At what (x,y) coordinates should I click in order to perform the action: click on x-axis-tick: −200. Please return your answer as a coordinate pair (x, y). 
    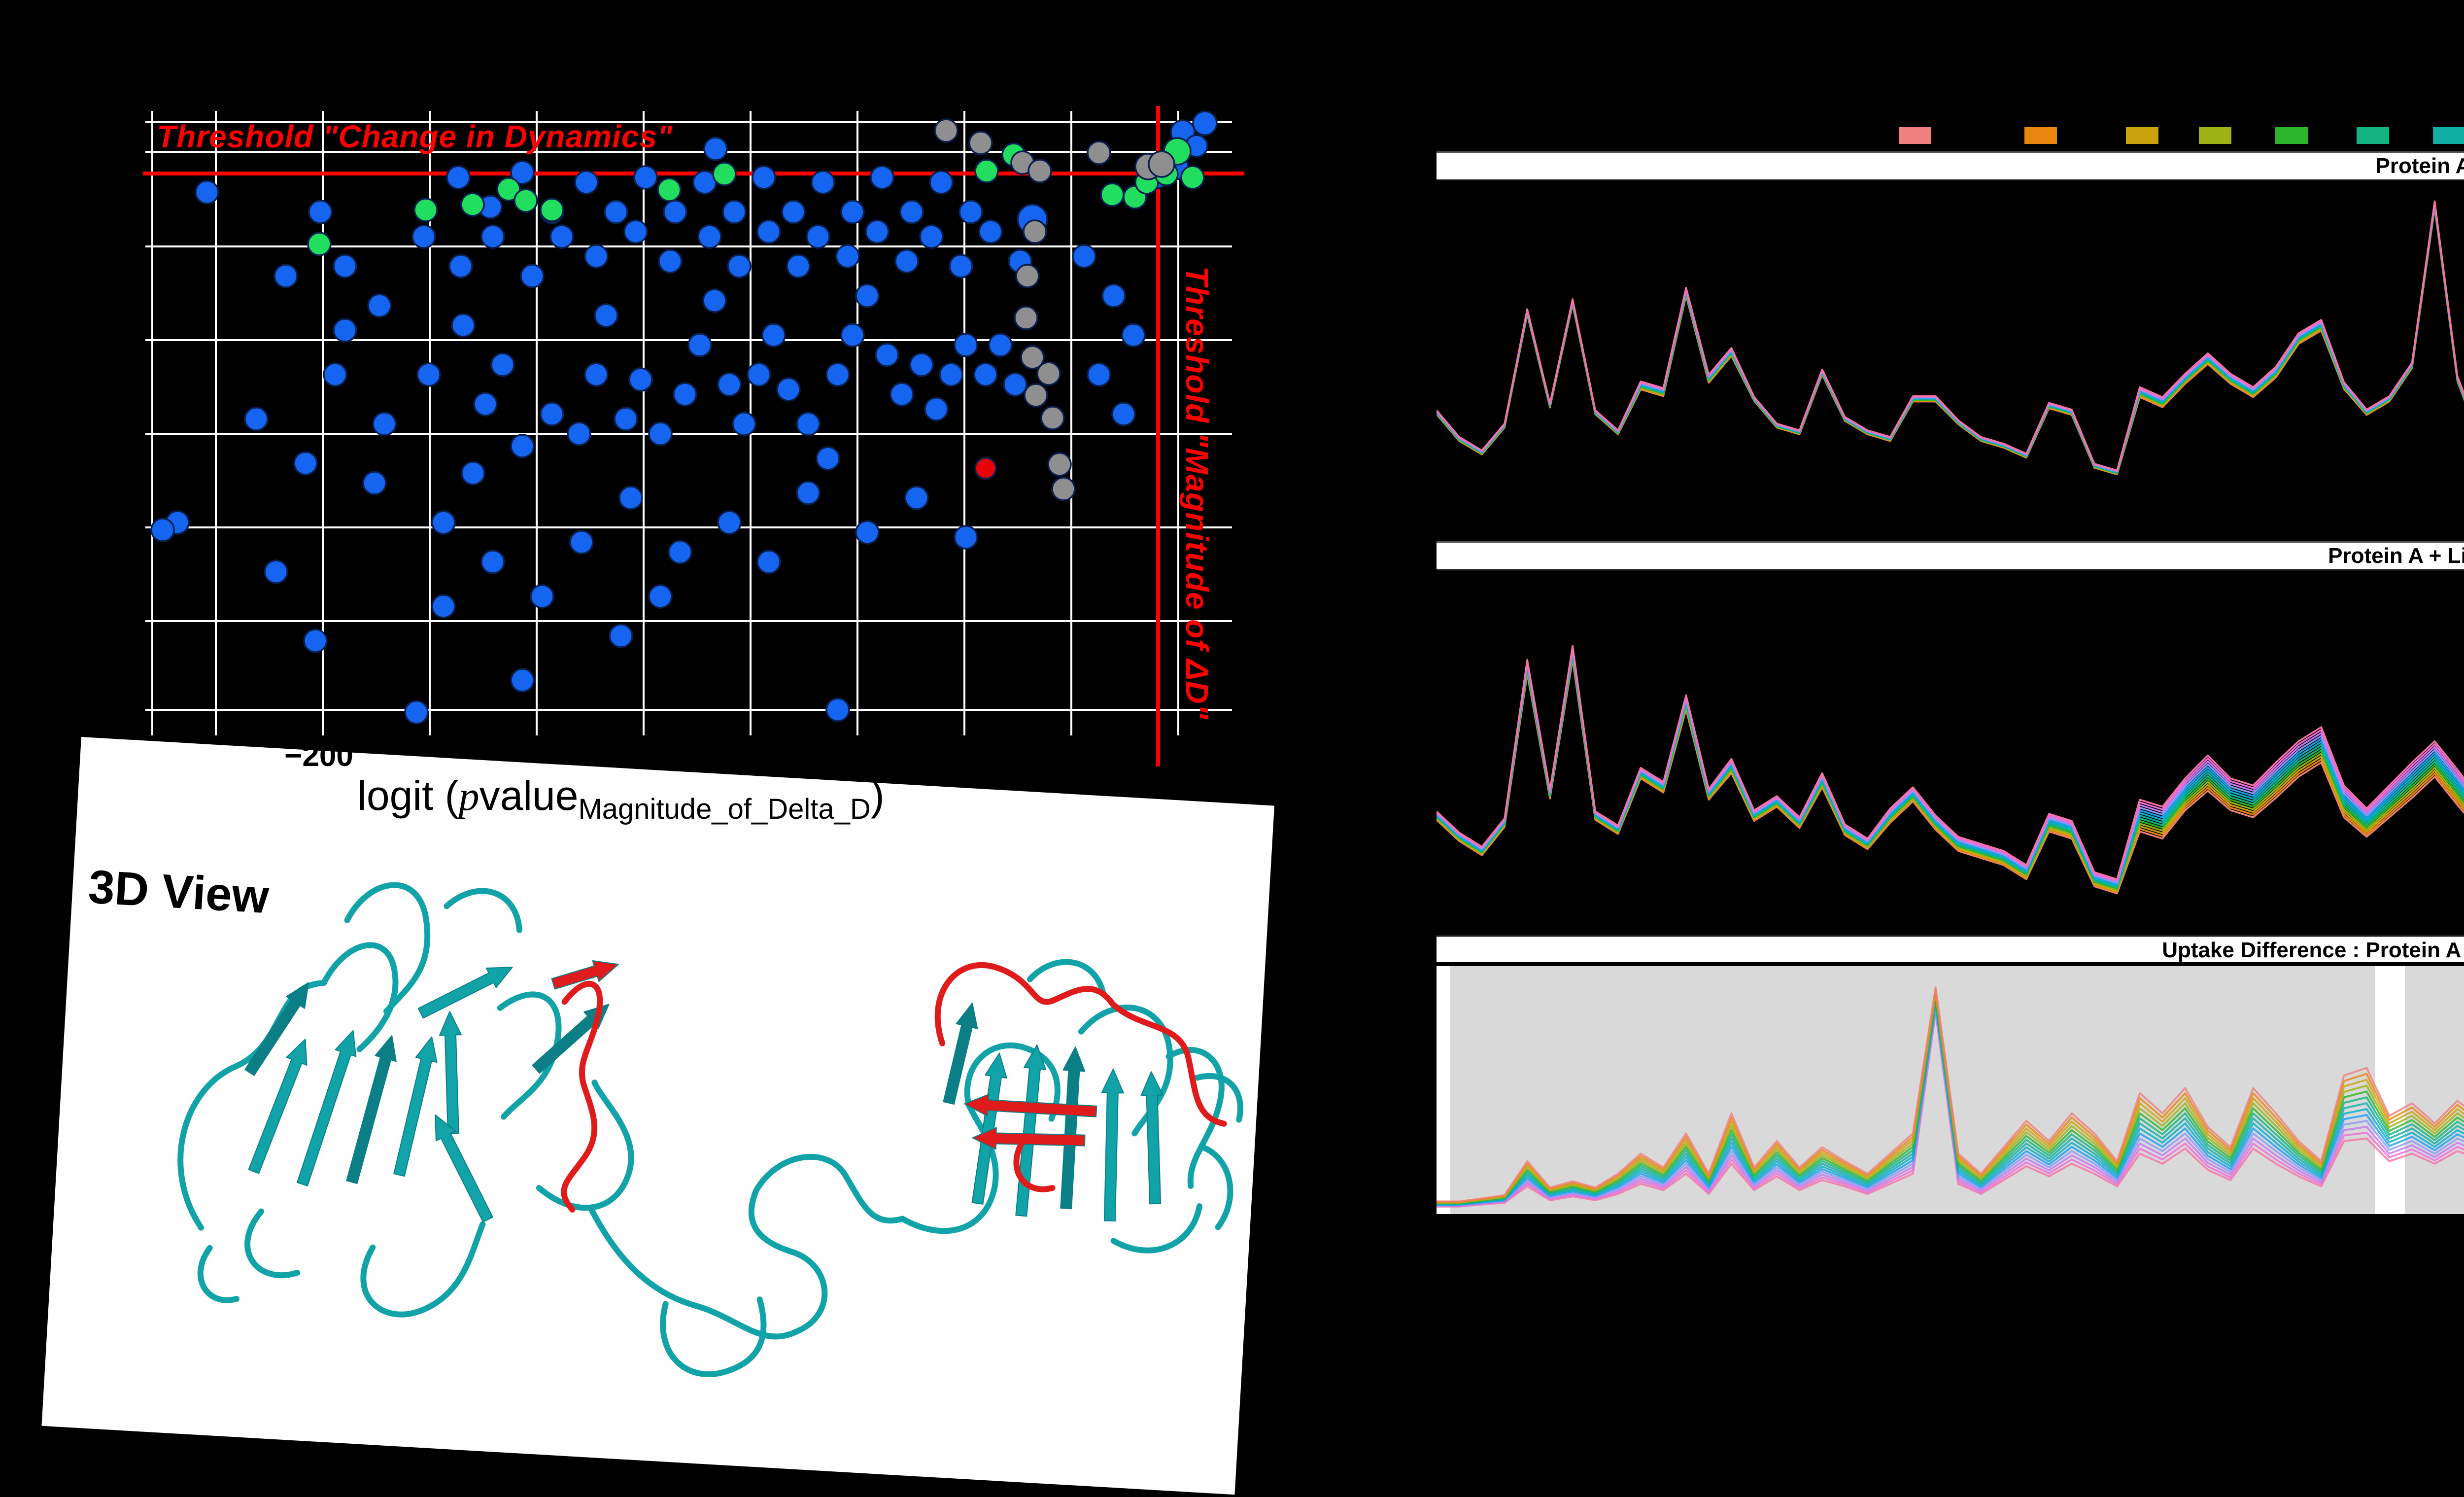
    Looking at the image, I should click on (318, 756).